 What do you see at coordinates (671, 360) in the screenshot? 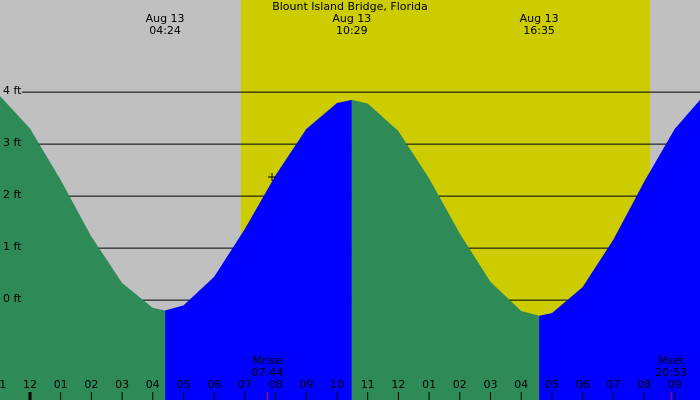
I see `moon-label: Mset` at bounding box center [671, 360].